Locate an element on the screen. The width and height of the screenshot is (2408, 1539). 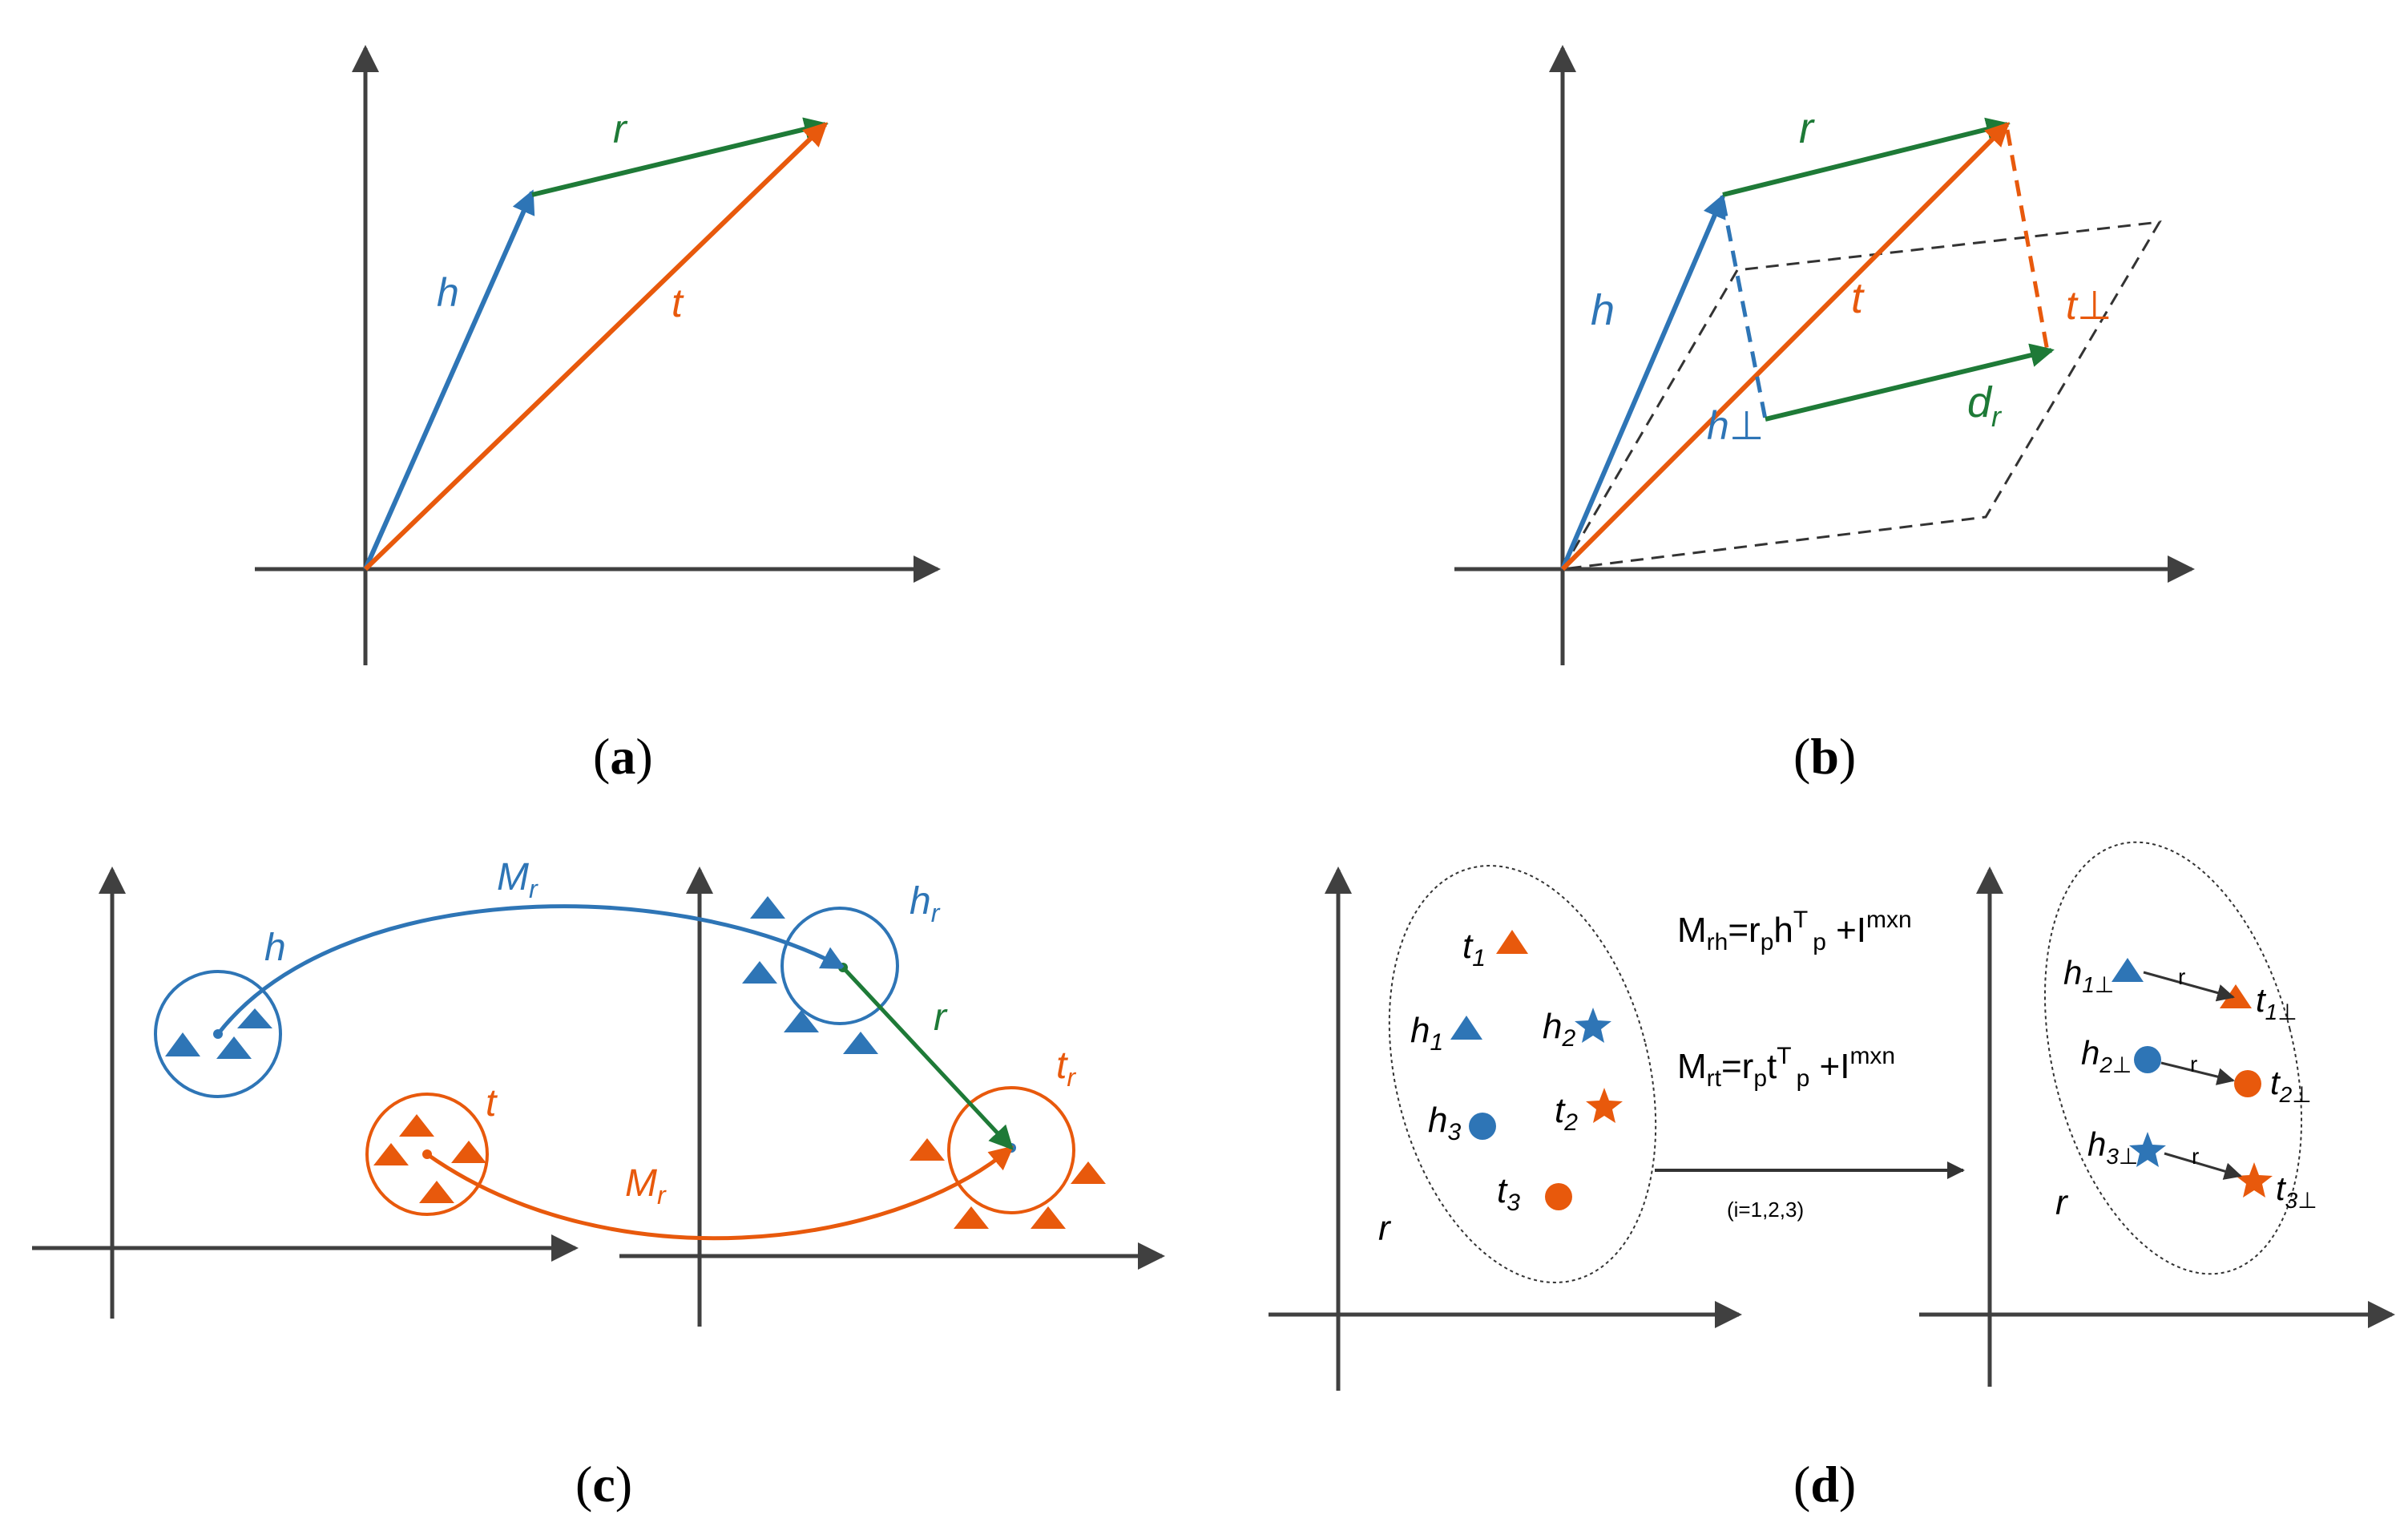
panel-d-label-t3p: t3⊥ is located at coordinates (2296, 1191).